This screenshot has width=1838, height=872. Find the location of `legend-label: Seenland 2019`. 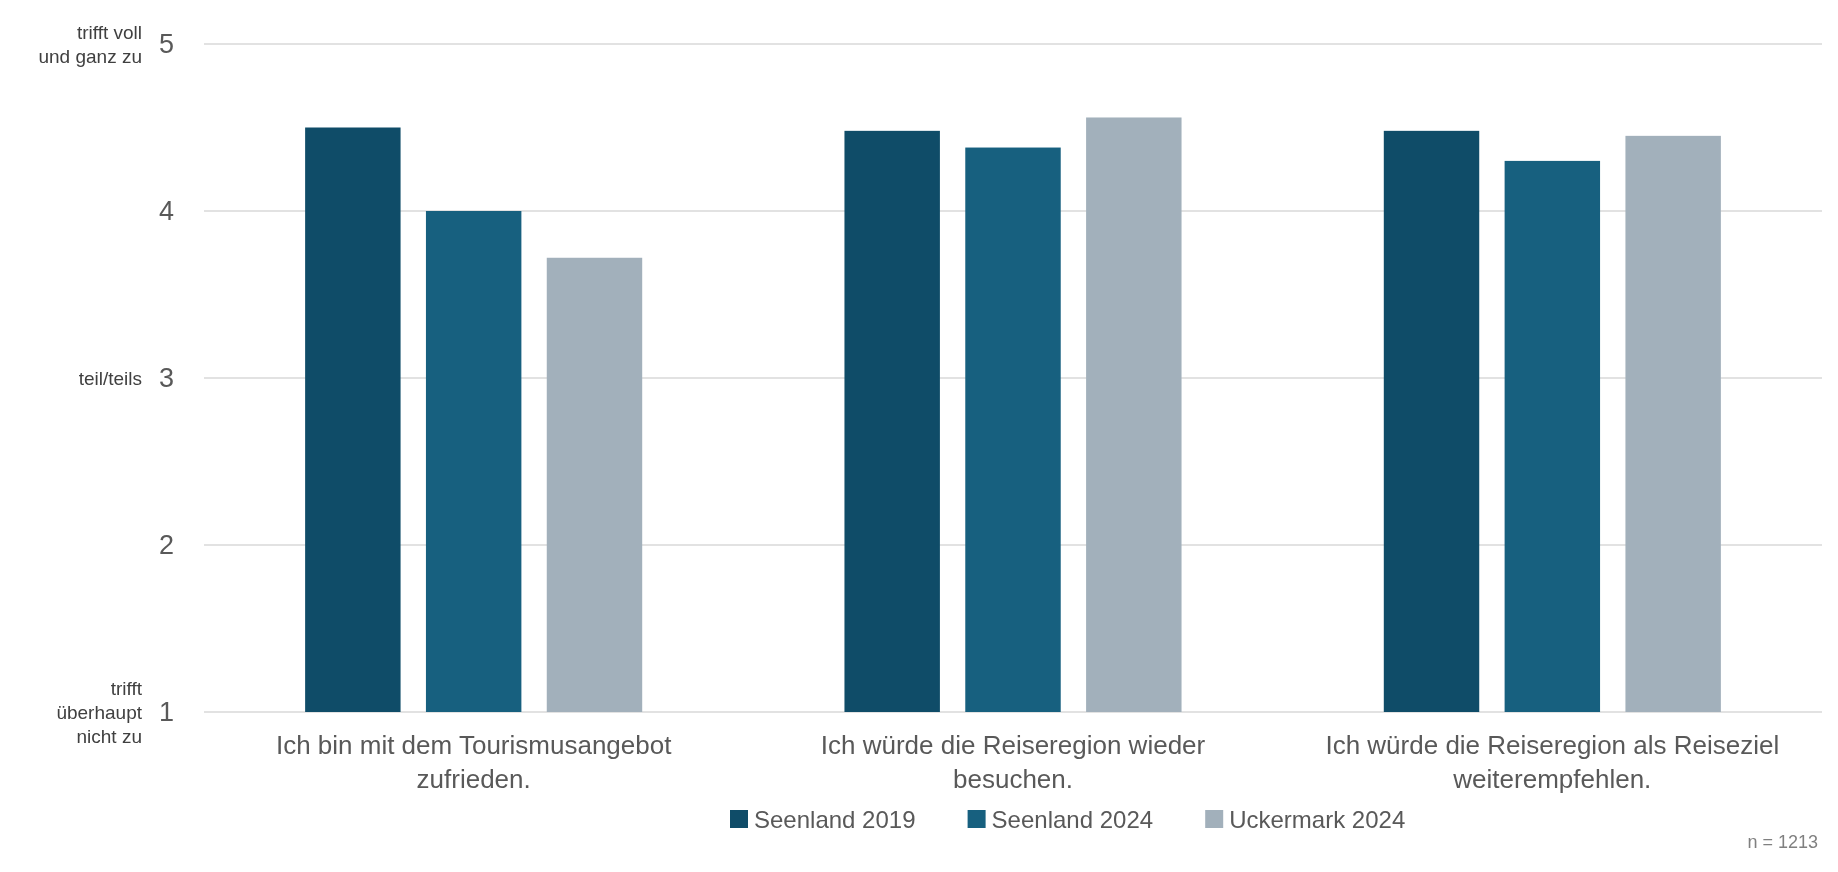

legend-label: Seenland 2019 is located at coordinates (835, 820).